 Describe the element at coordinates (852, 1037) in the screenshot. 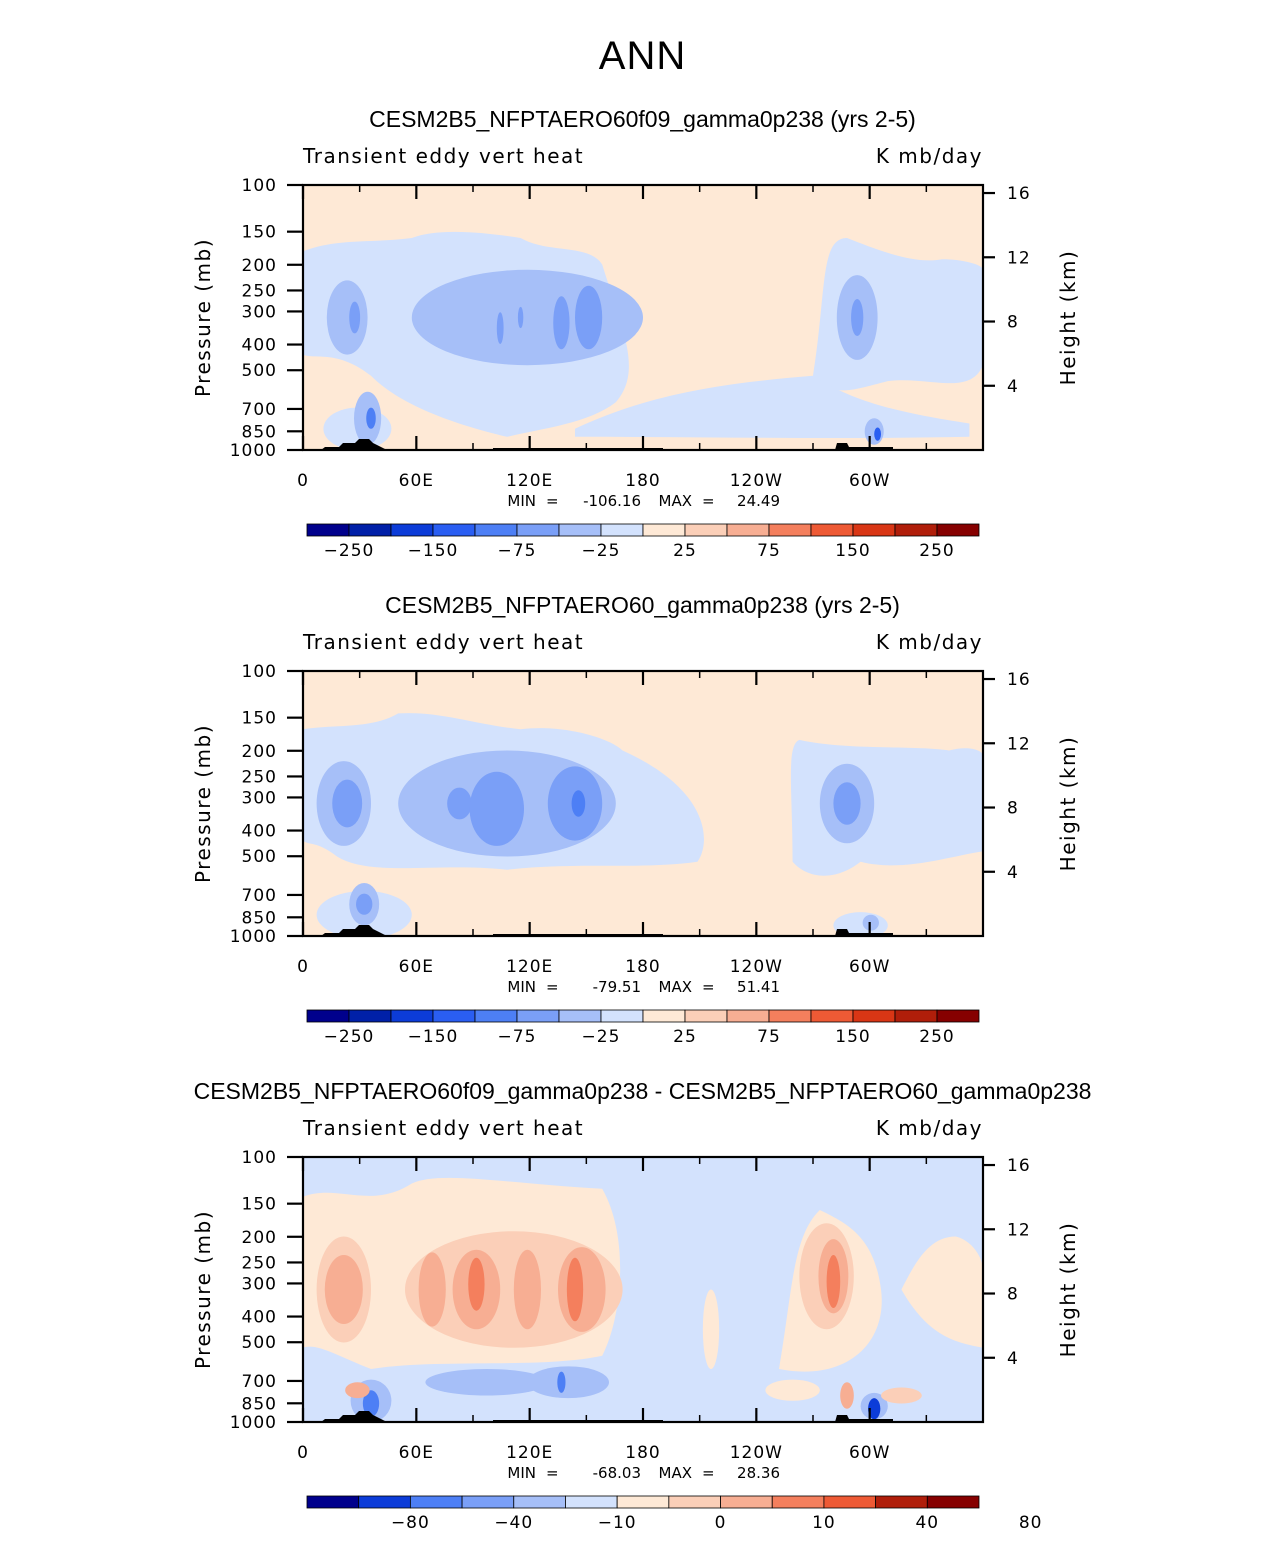

I see `colorbar-label: 150` at that location.